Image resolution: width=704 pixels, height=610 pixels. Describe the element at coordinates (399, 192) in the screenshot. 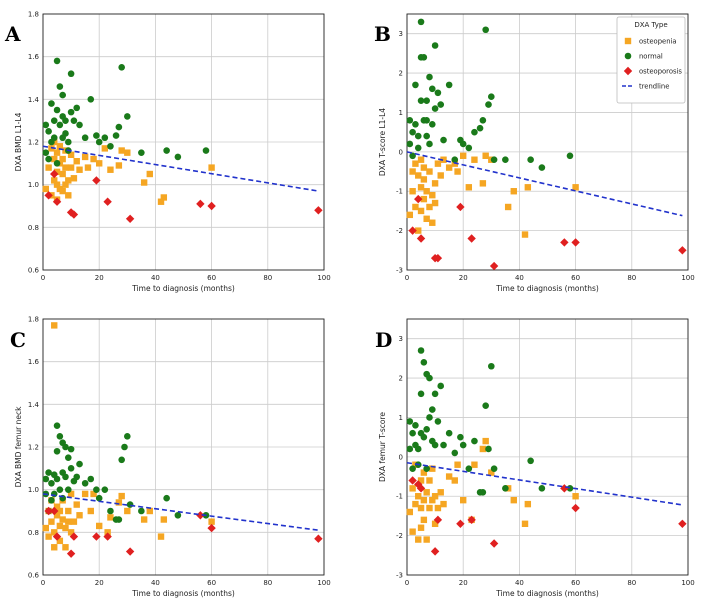

I see `y-tick-label: -1` at that location.